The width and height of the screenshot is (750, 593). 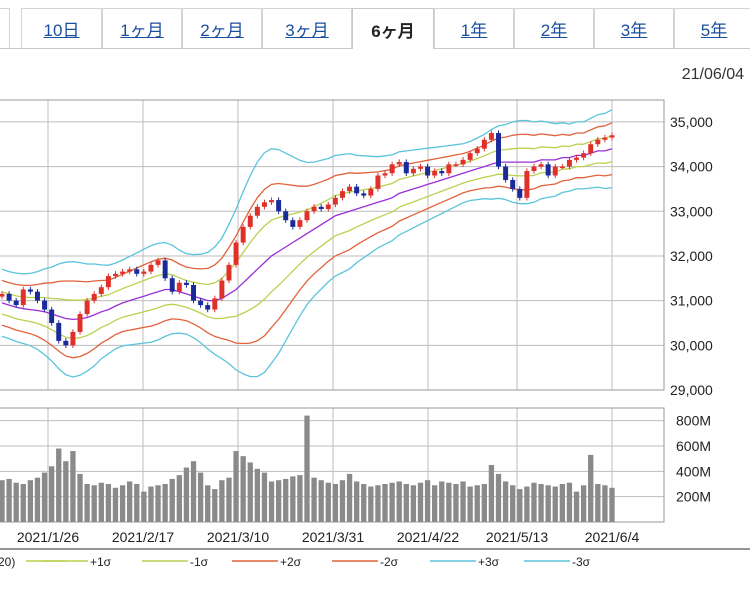 What do you see at coordinates (554, 28) in the screenshot?
I see `tab-2-years: 2年` at bounding box center [554, 28].